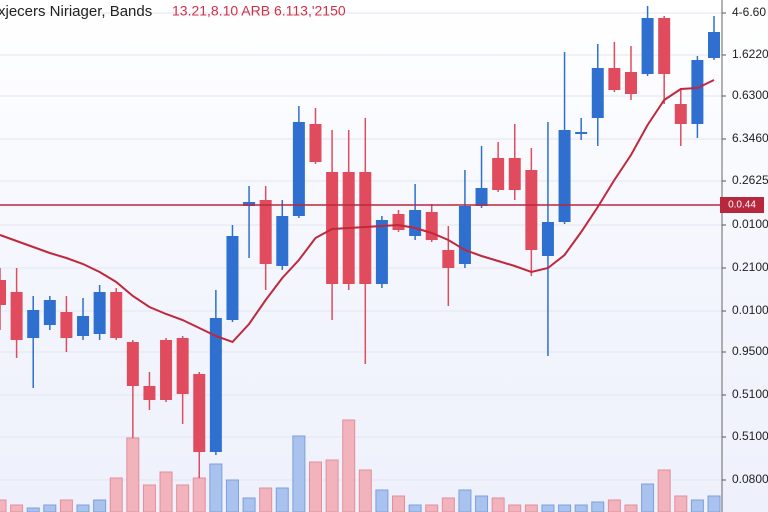  I want to click on y-tick-label: 1.6220, so click(750, 54).